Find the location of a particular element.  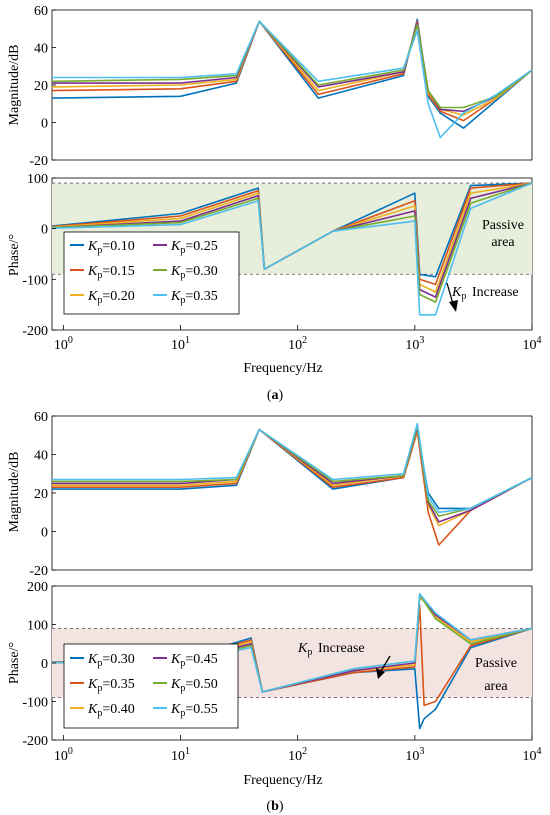

caption-letter: a is located at coordinates (275, 395).